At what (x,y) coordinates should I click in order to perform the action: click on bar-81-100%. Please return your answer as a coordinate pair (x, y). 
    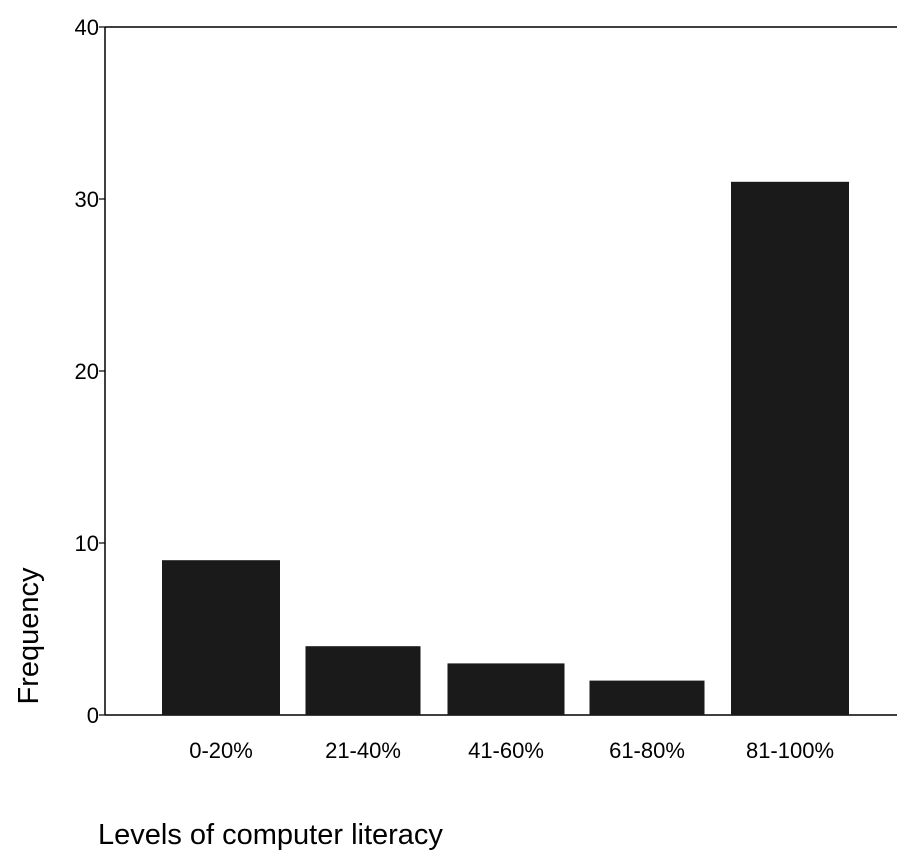
    Looking at the image, I should click on (790, 448).